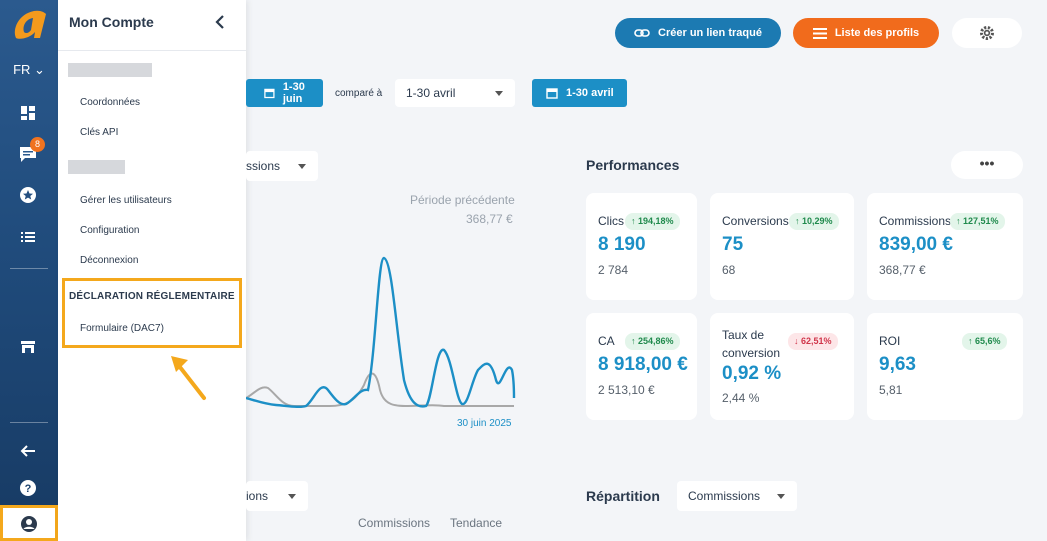 The image size is (1047, 541). What do you see at coordinates (902, 270) in the screenshot?
I see `kpi-previous-value: 368,77 €` at bounding box center [902, 270].